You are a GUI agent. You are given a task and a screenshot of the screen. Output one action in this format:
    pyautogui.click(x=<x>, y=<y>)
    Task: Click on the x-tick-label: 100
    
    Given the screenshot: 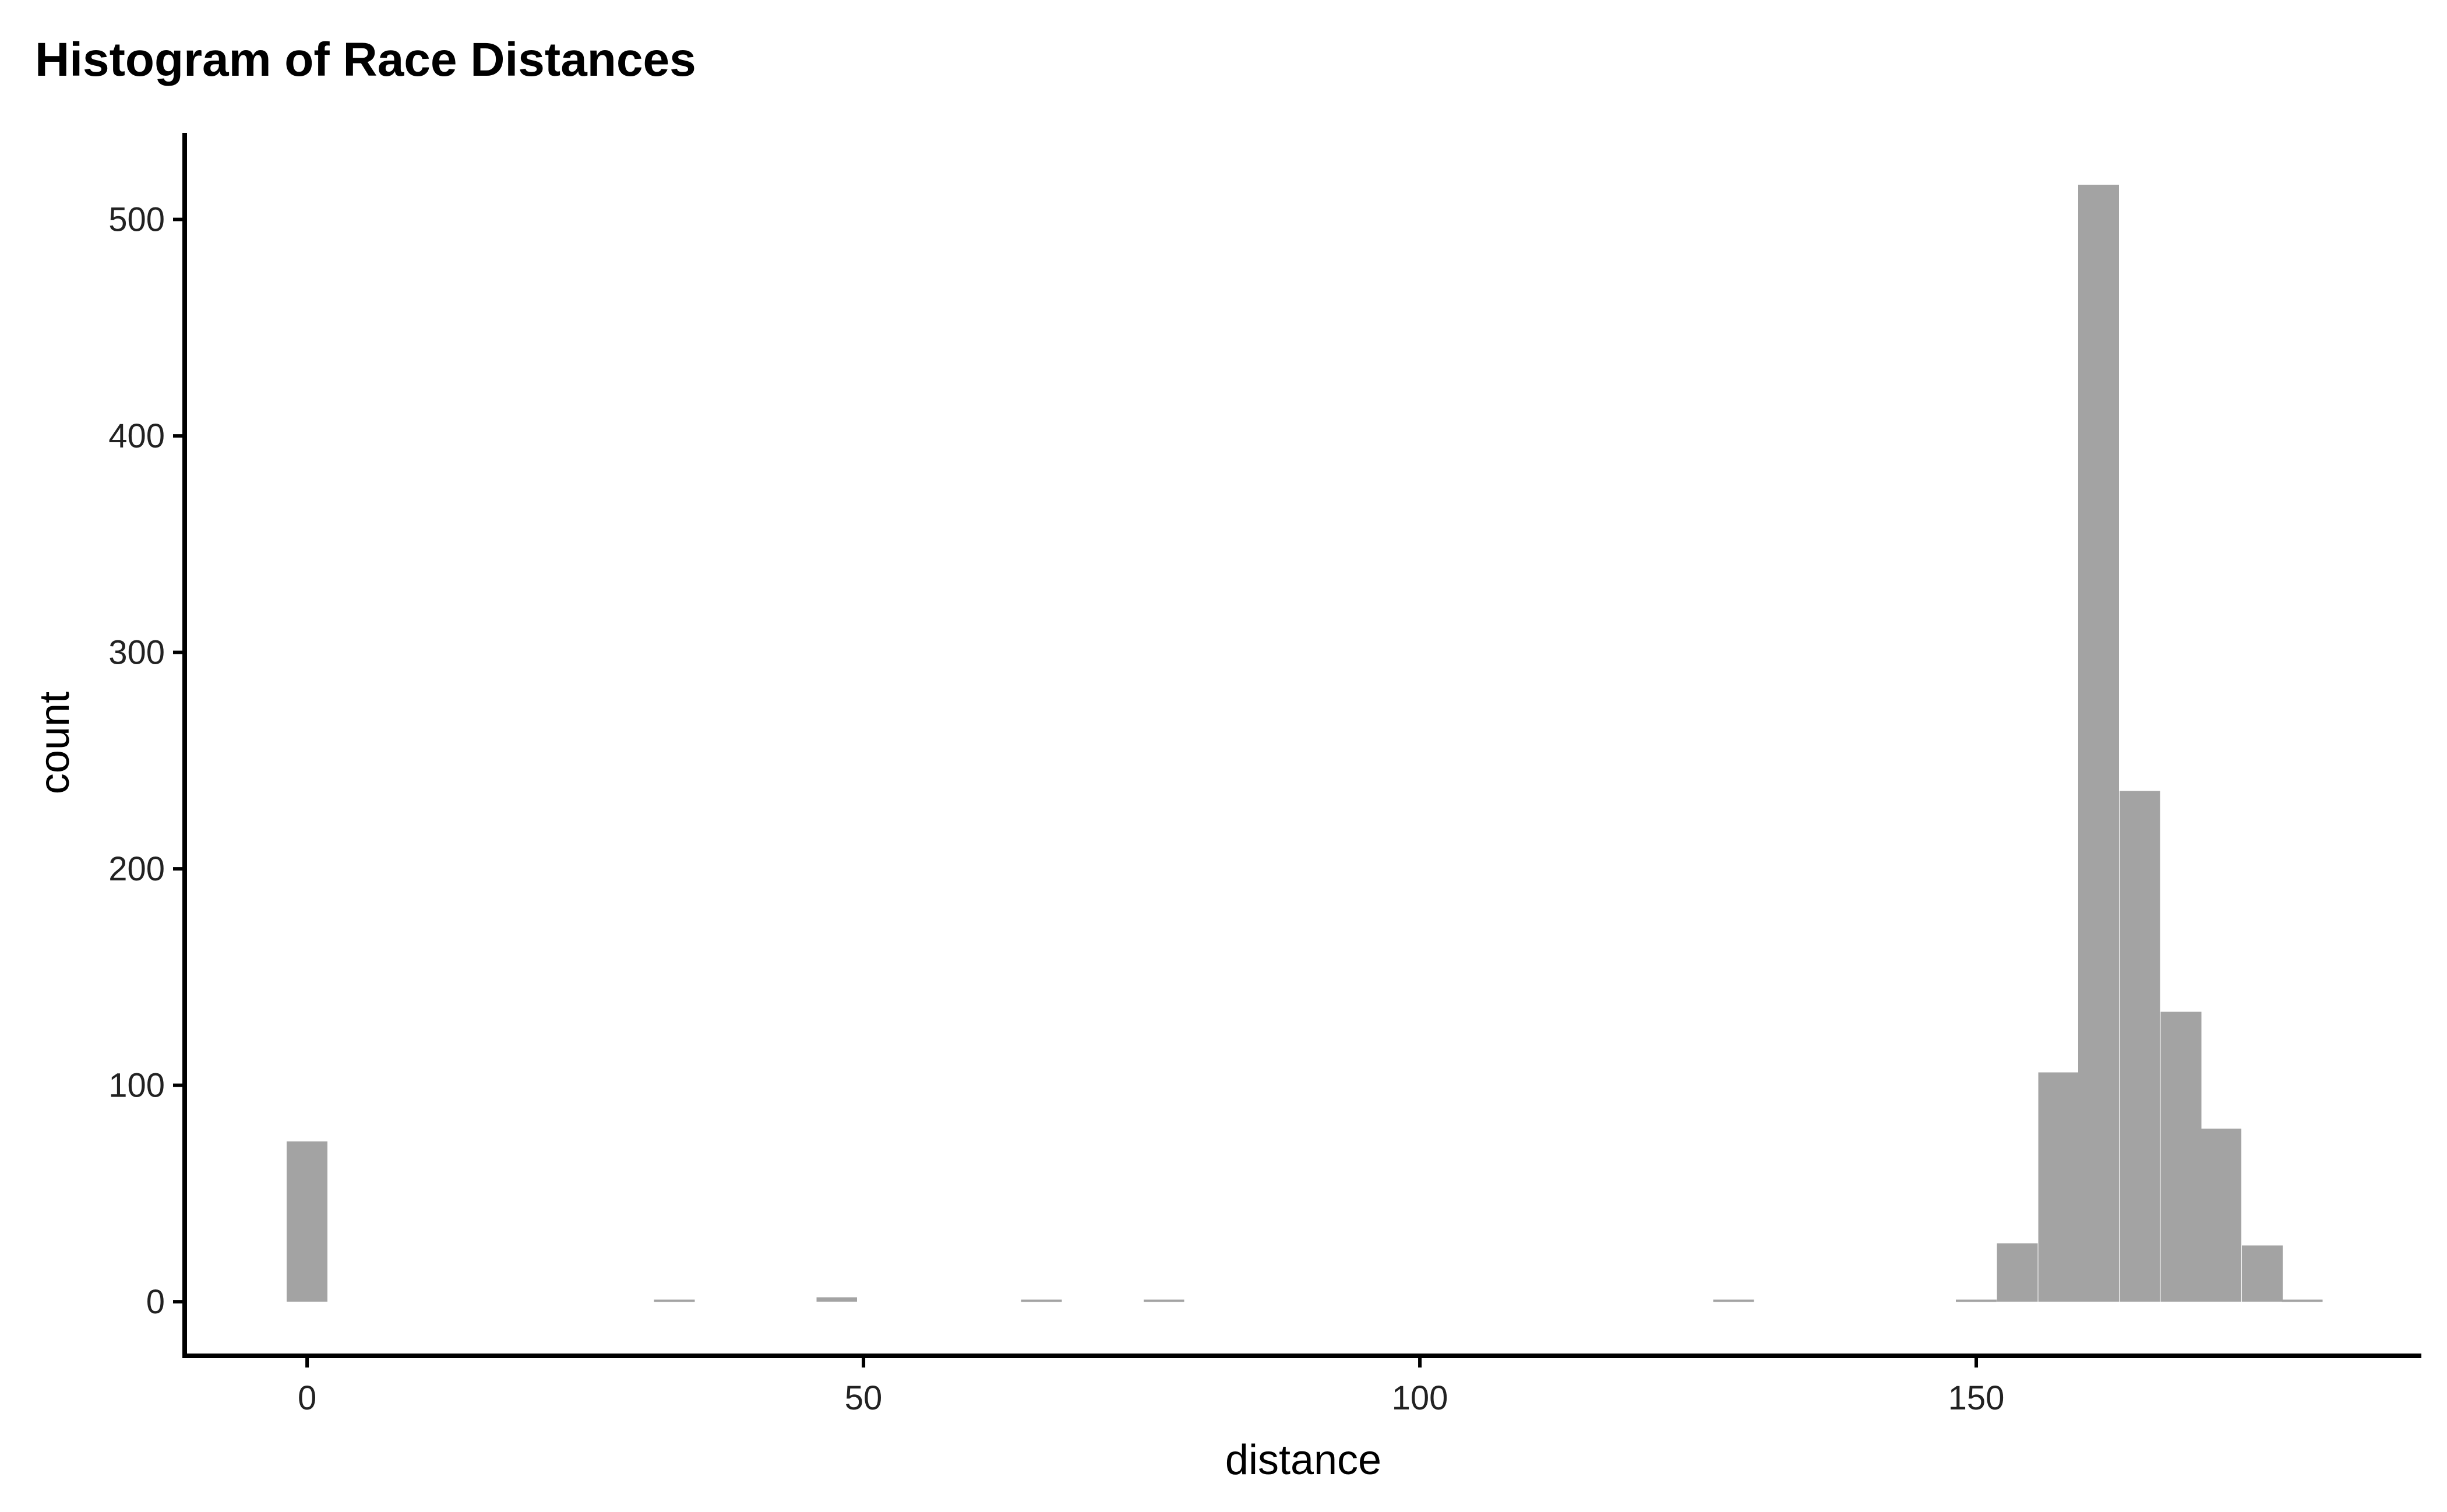 What is the action you would take?
    pyautogui.click(x=1420, y=1398)
    